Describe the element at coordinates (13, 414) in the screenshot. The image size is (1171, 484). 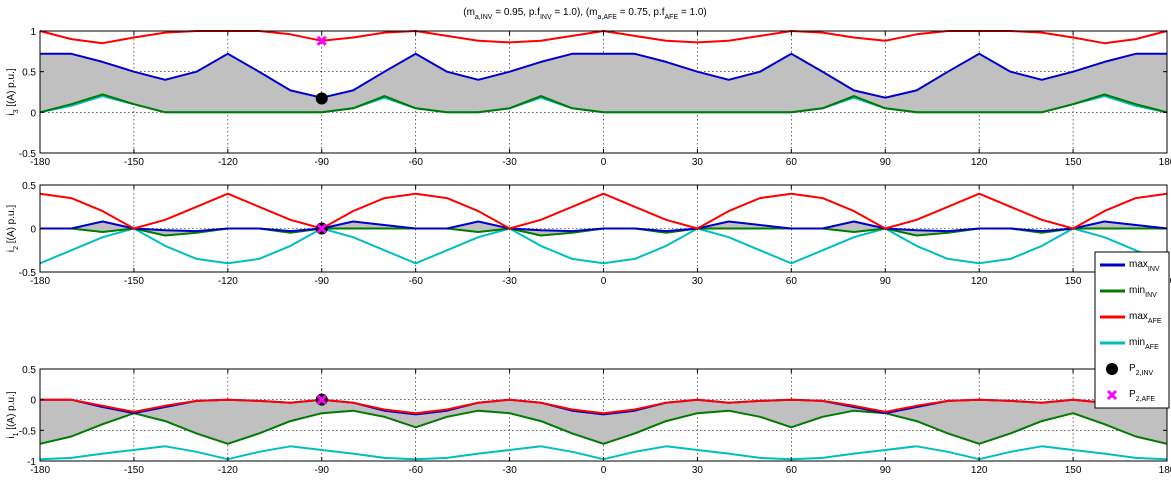
I see `y-axis-label: i1 [(A) p.u.]` at that location.